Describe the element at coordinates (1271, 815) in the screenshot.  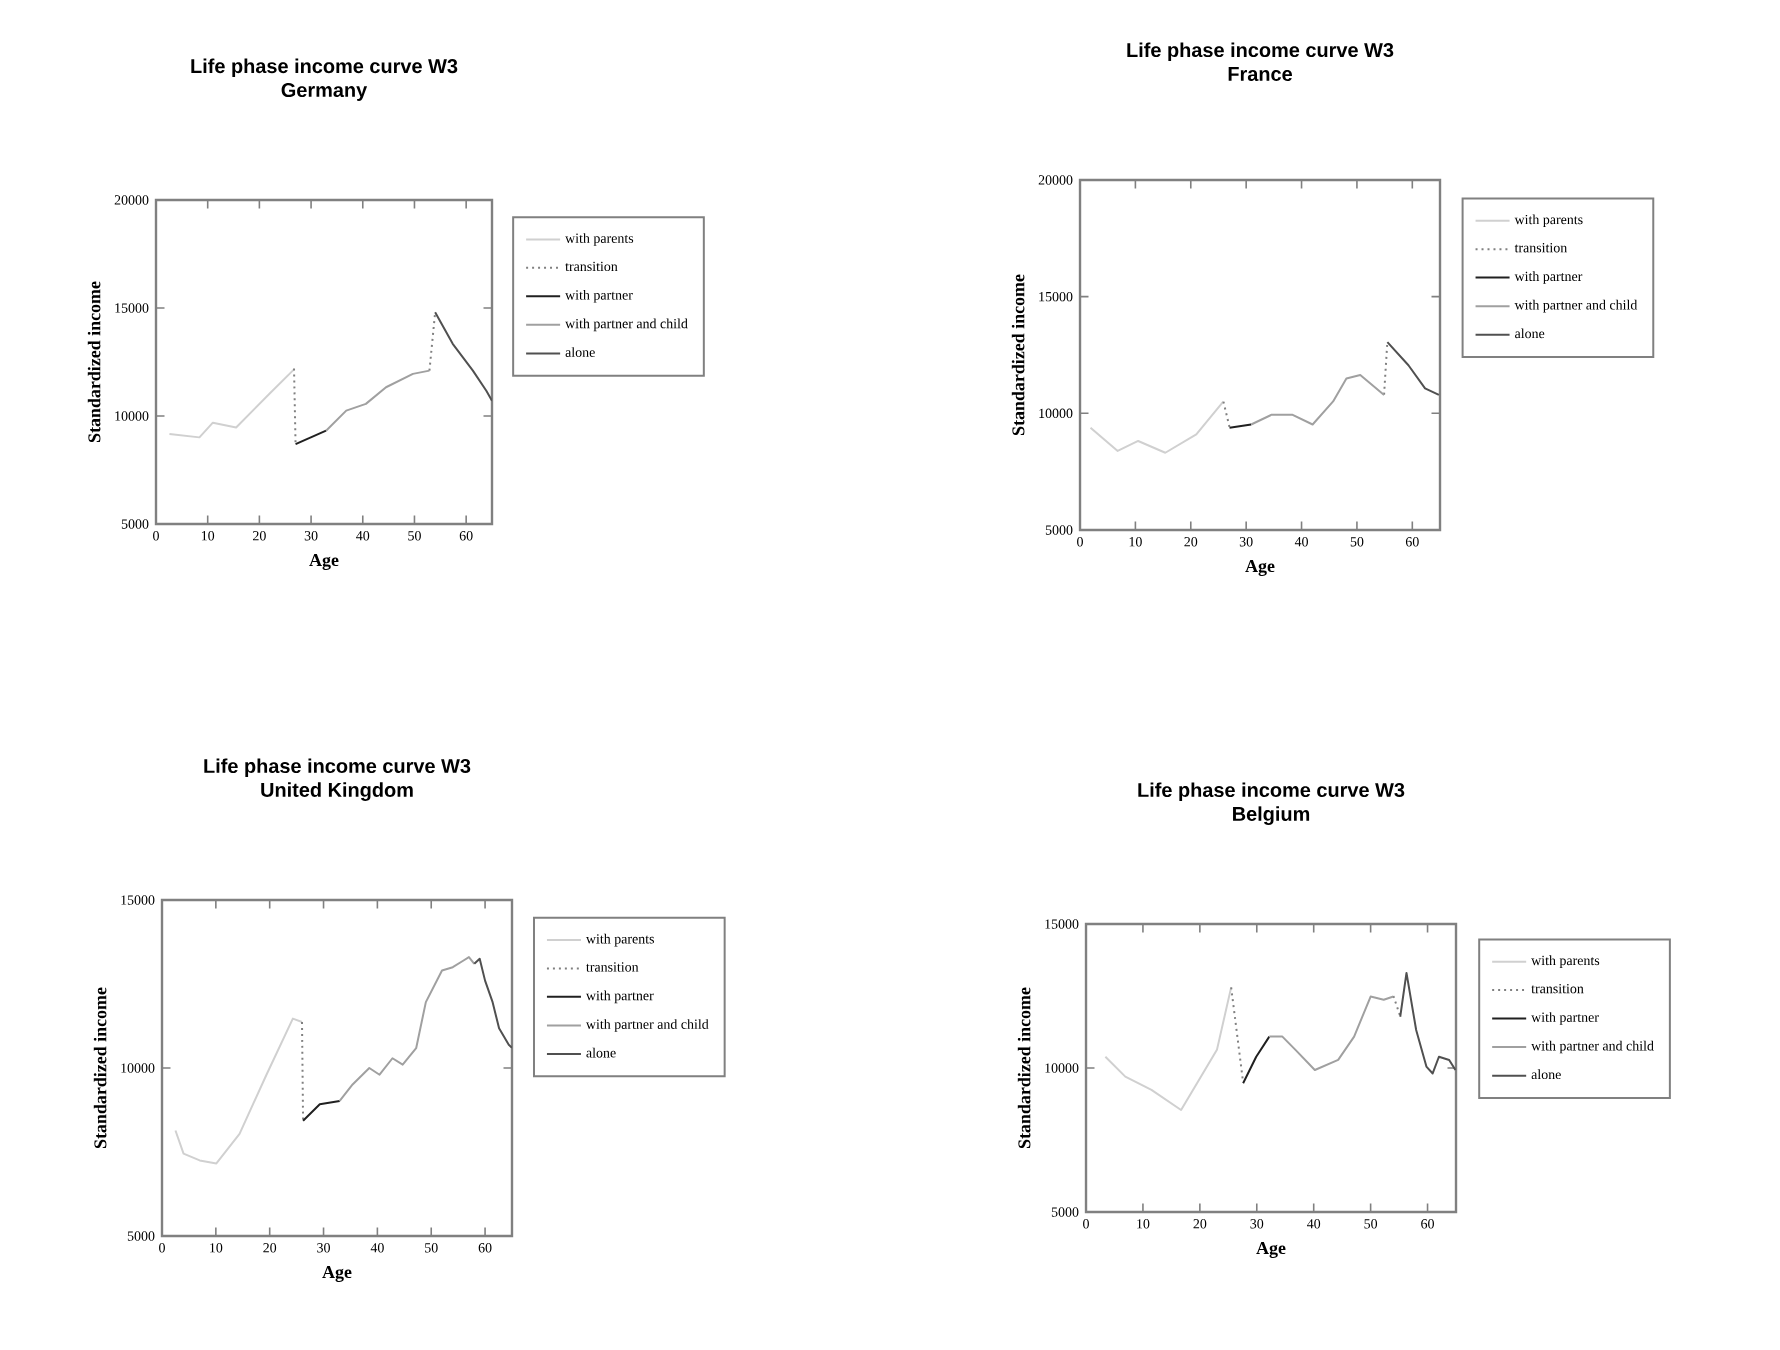
I see `chart-subtitle: Belgium` at that location.